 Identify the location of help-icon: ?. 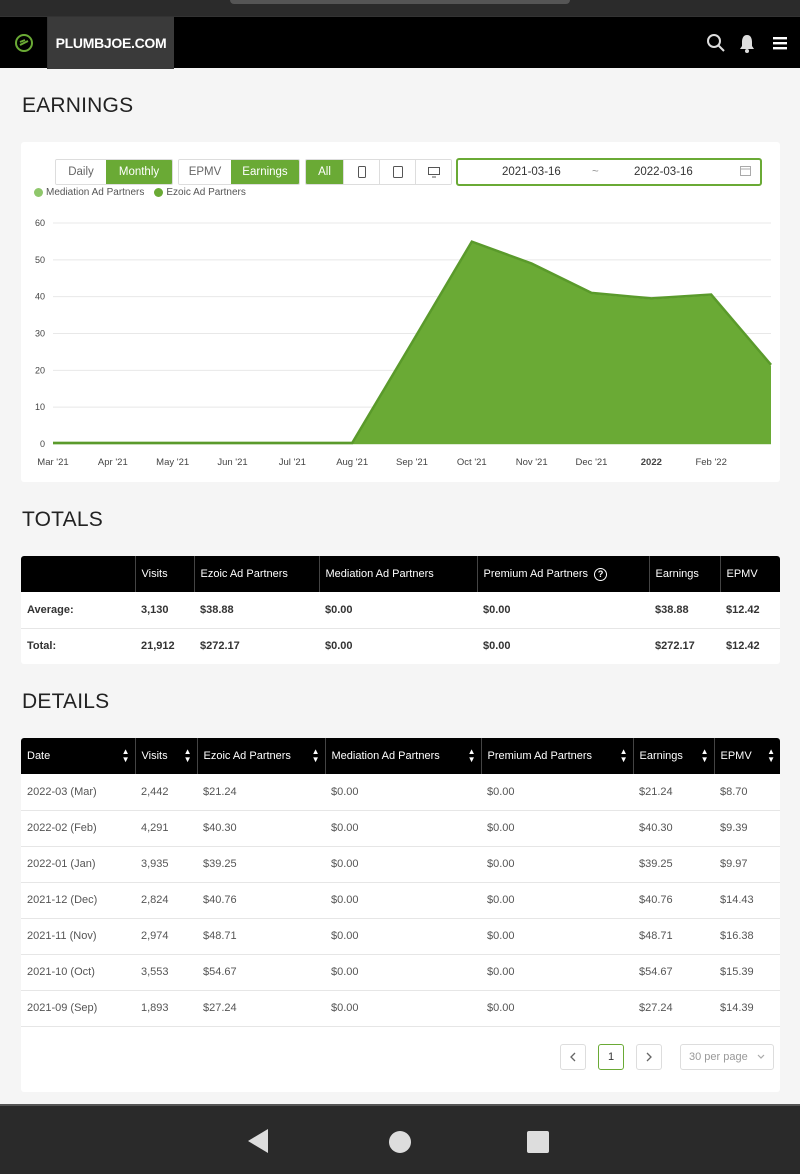
(601, 574).